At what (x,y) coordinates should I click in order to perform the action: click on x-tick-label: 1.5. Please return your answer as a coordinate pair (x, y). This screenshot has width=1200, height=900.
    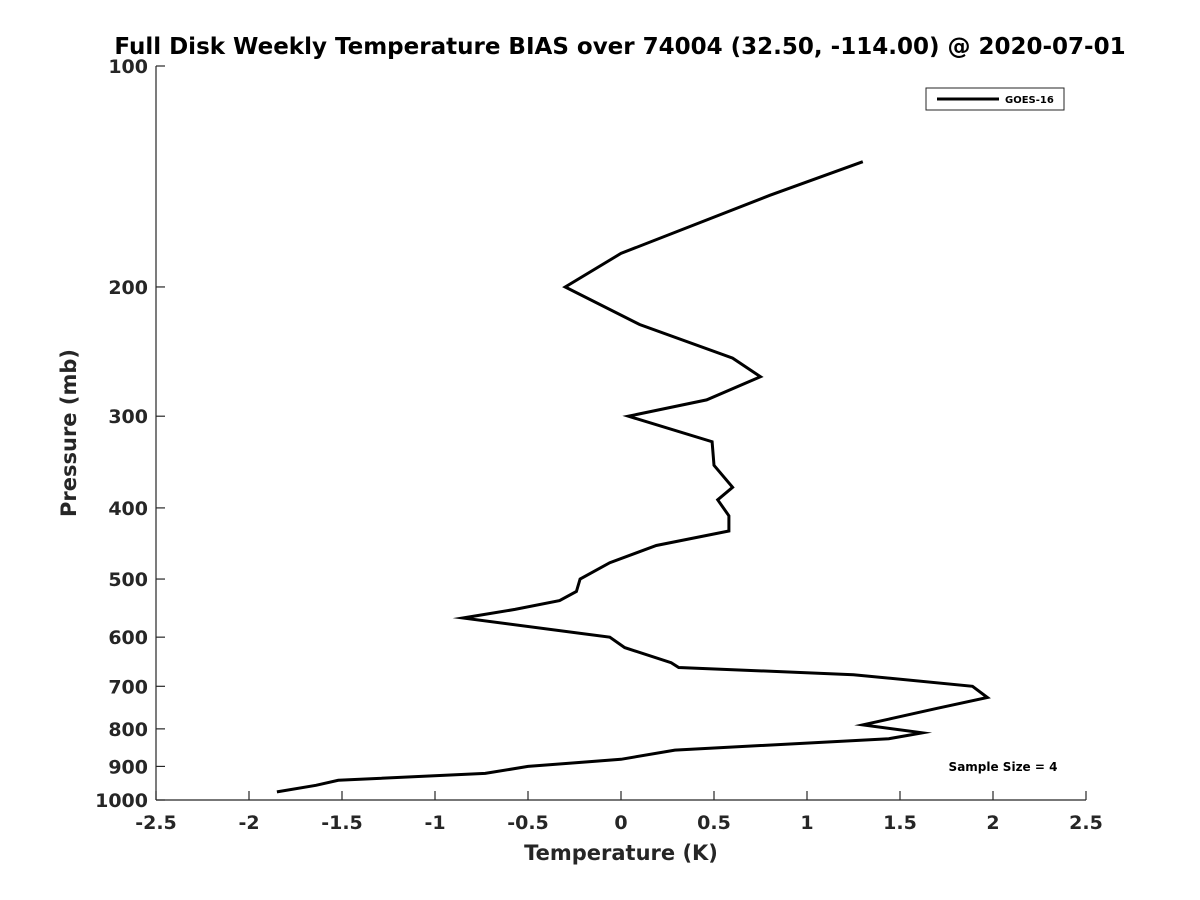
    Looking at the image, I should click on (900, 823).